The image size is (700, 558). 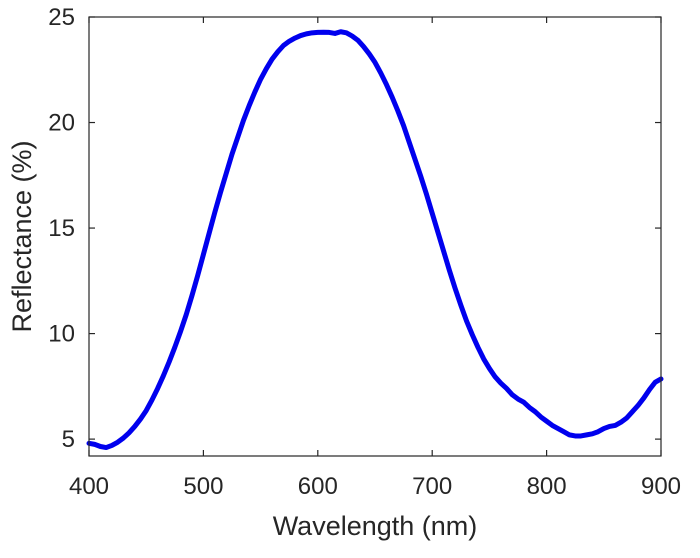 What do you see at coordinates (68, 439) in the screenshot?
I see `y-tick-label-5: 5` at bounding box center [68, 439].